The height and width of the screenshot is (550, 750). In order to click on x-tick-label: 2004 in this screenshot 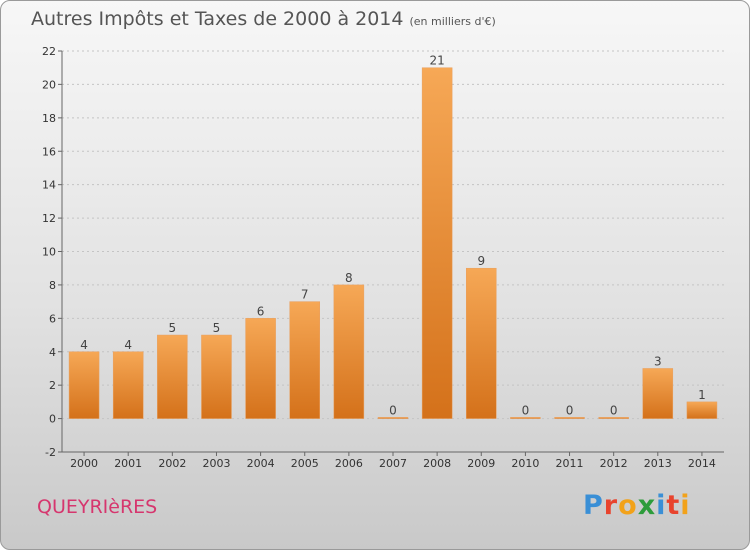, I will do `click(261, 463)`.